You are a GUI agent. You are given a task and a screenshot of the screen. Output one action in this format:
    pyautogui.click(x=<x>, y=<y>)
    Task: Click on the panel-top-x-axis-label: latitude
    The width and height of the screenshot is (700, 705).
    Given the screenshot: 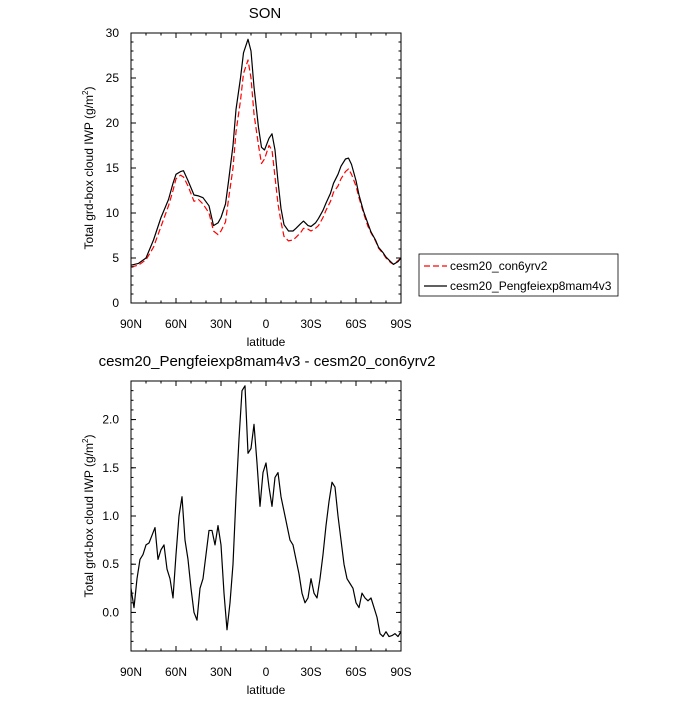 What is the action you would take?
    pyautogui.click(x=266, y=342)
    